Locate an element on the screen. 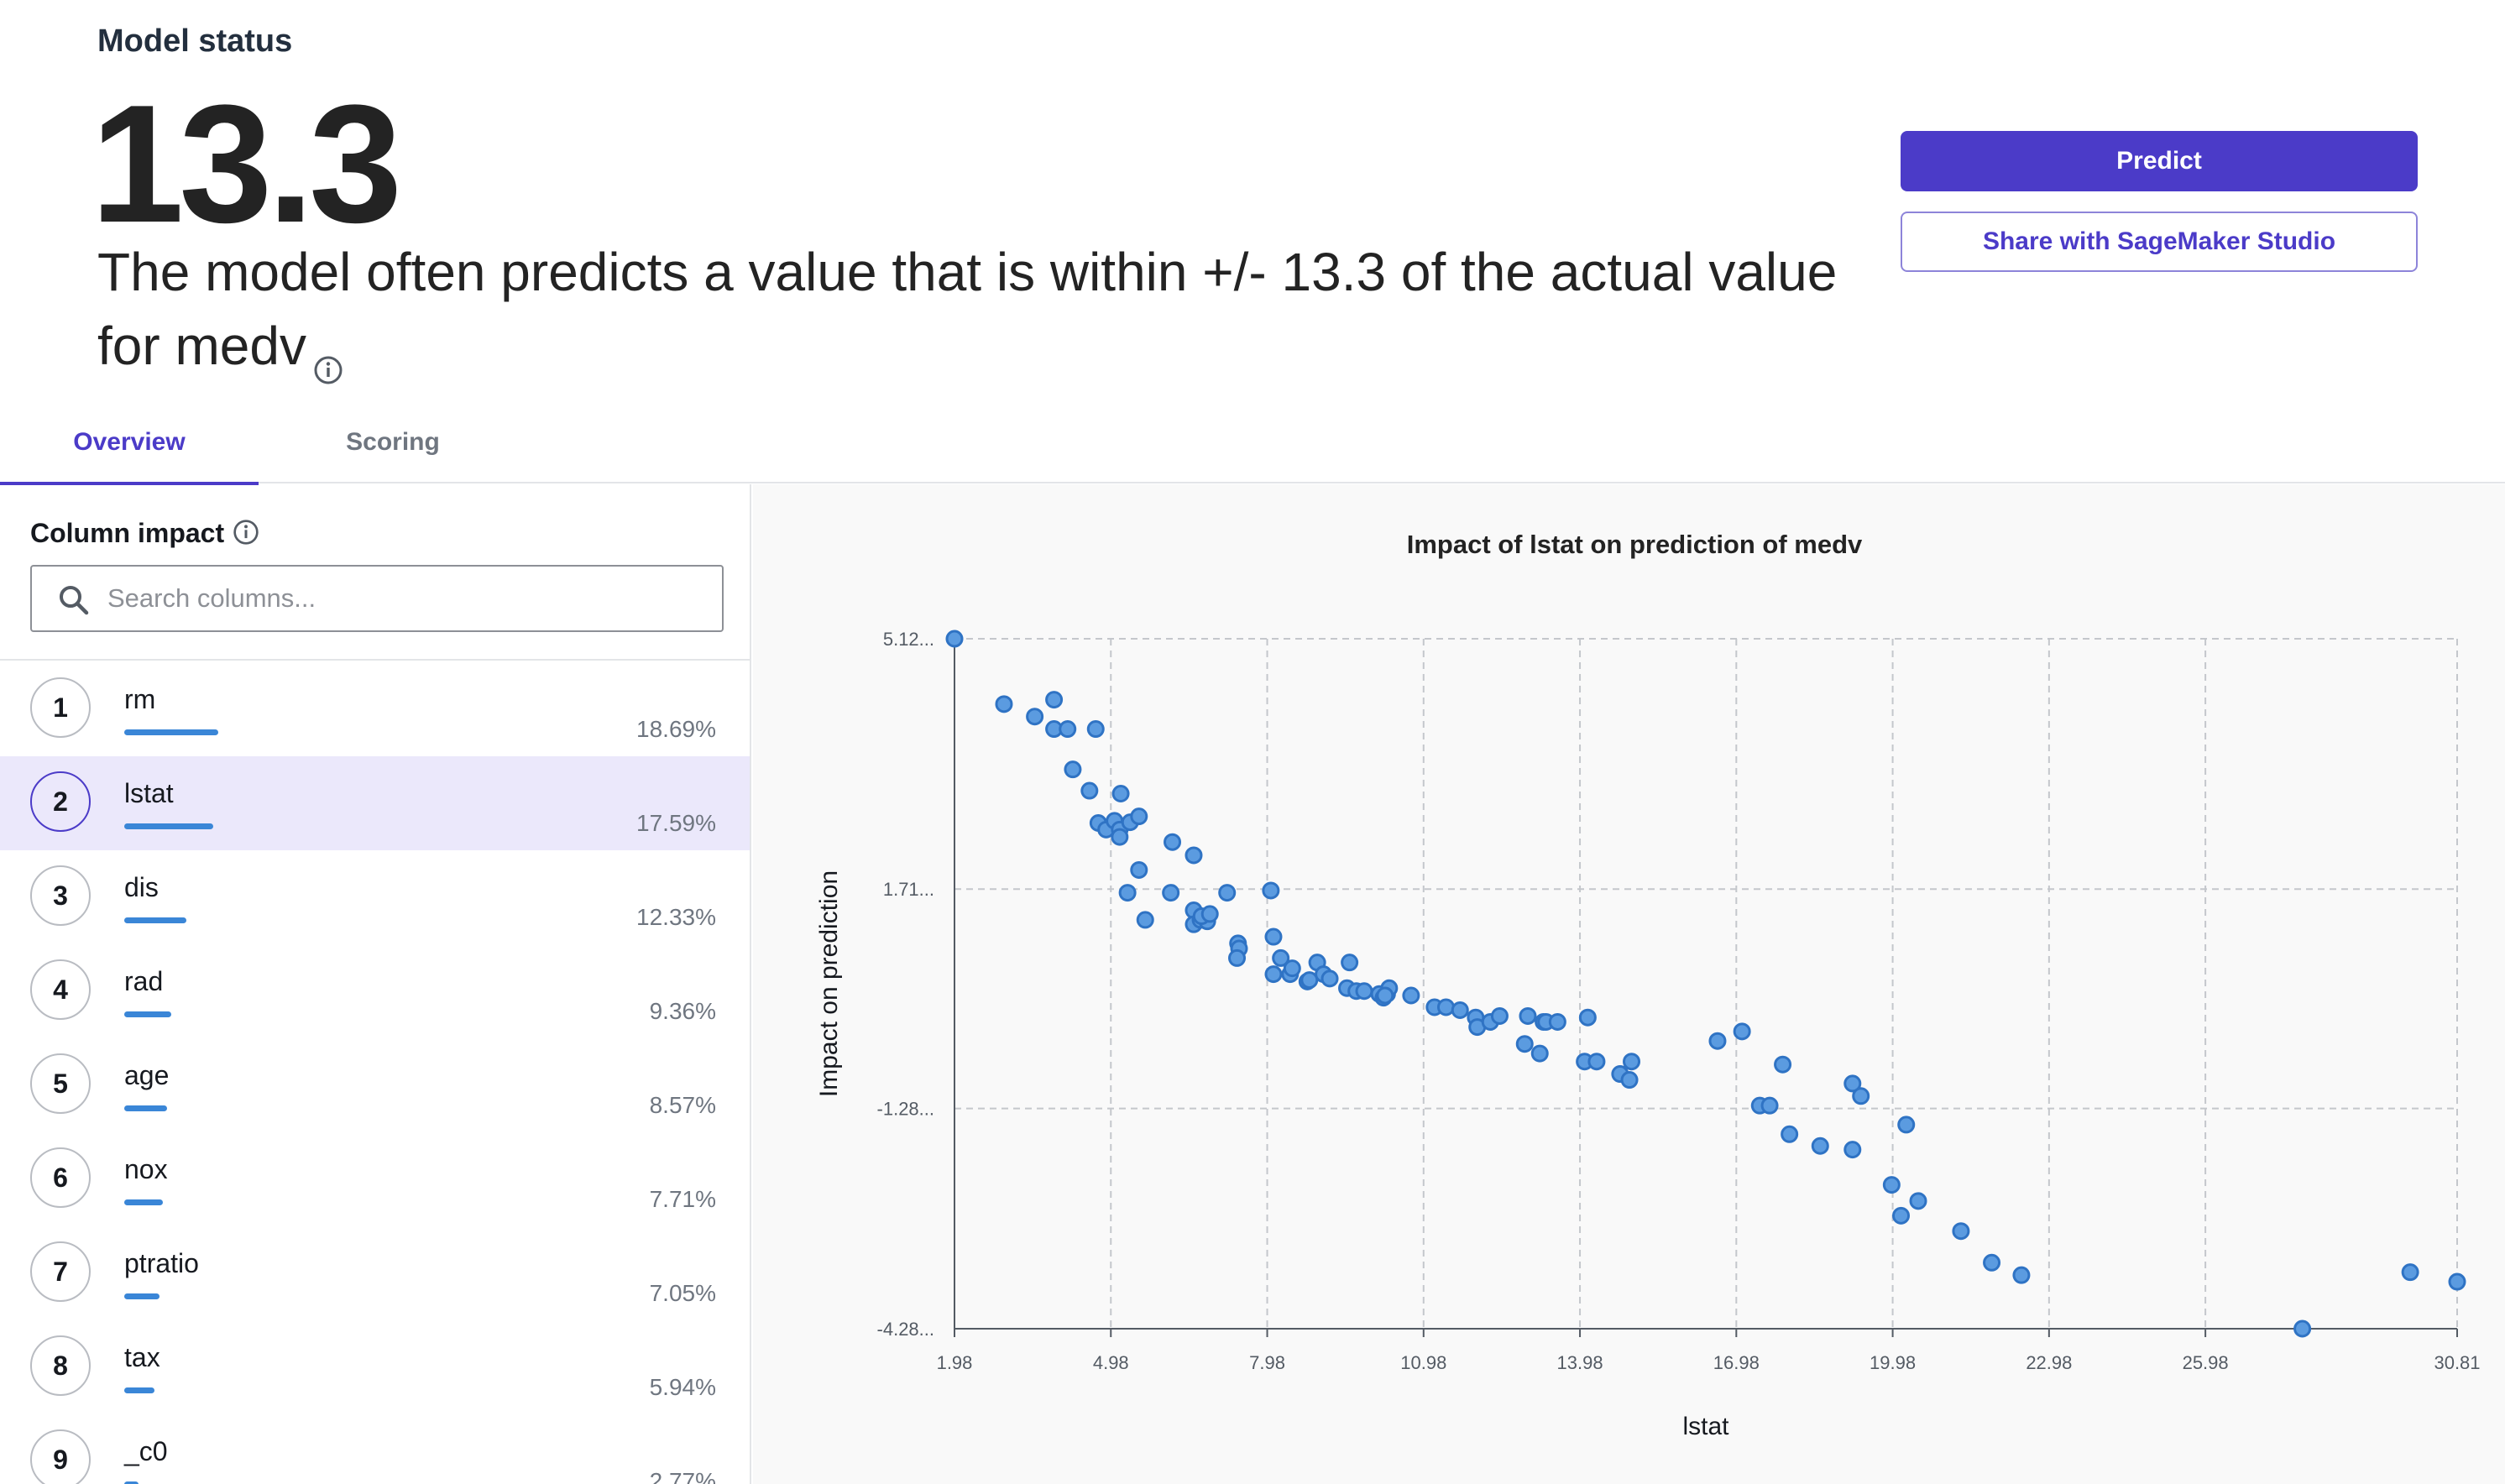 This screenshot has height=1484, width=2505. impact-percent: 7.71% is located at coordinates (682, 1199).